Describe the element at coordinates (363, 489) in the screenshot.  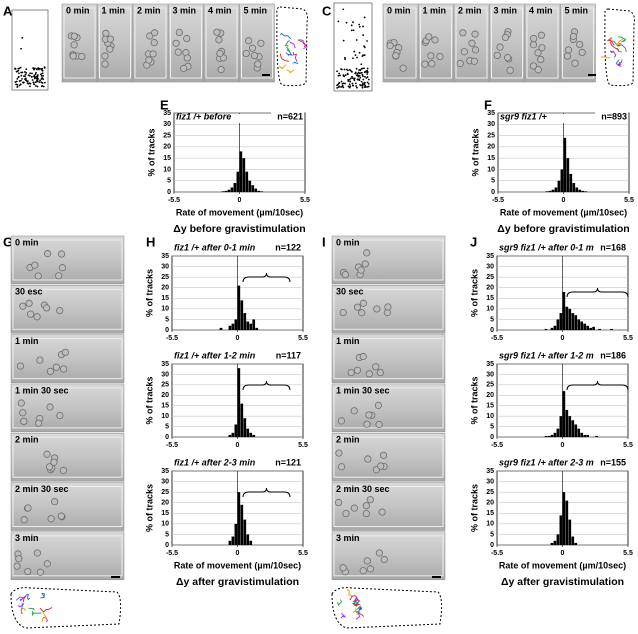
I see `frame-time-label: 2 min 30 sec` at that location.